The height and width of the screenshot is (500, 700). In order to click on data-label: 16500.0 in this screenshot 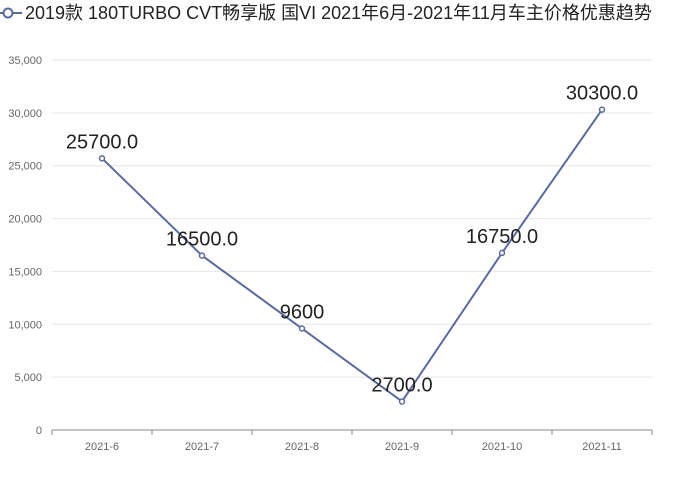, I will do `click(202, 240)`.